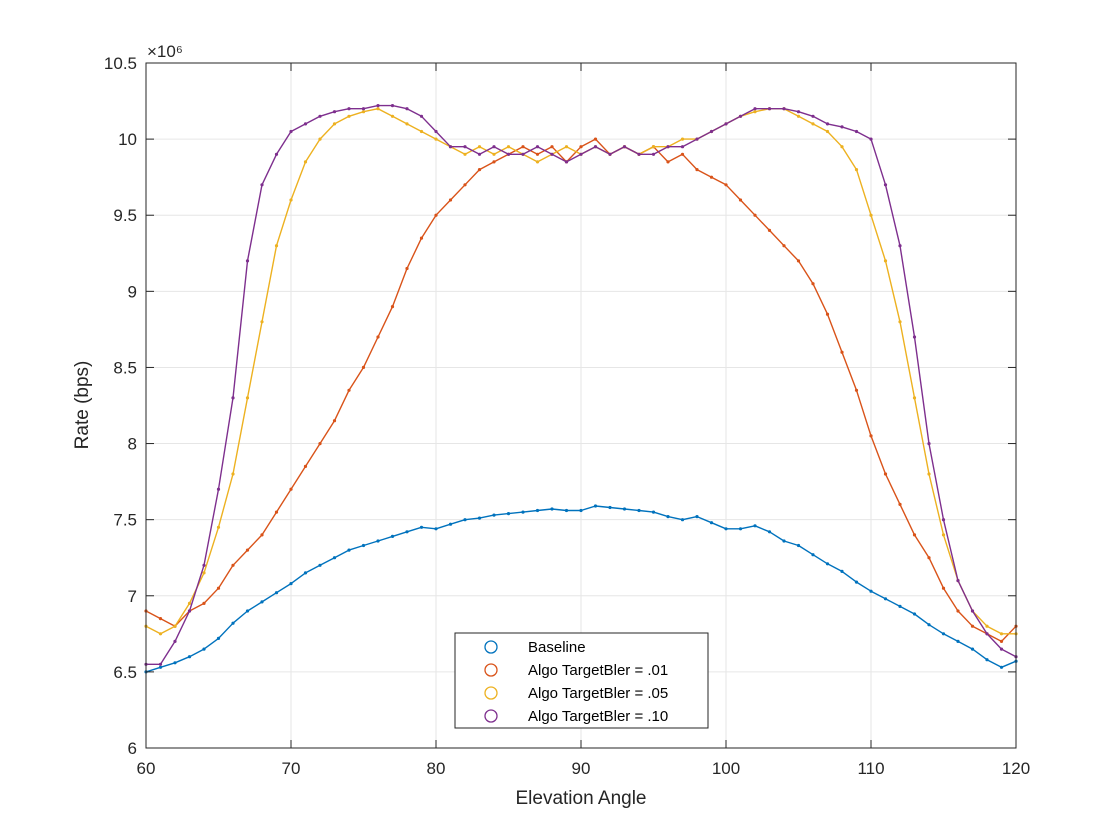 This screenshot has width=1120, height=840. What do you see at coordinates (598, 716) in the screenshot?
I see `legend-entry: Algo TargetBler = .10` at bounding box center [598, 716].